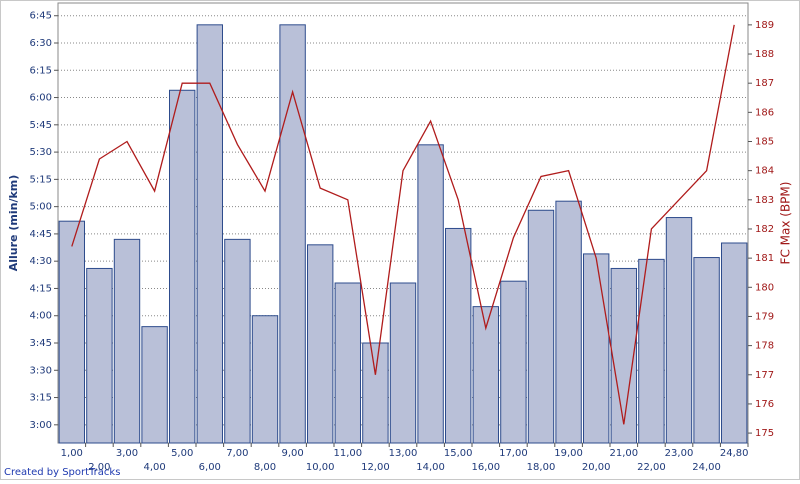 This screenshot has width=800, height=484. I want to click on x-tick-label: 2,00, so click(99, 467).